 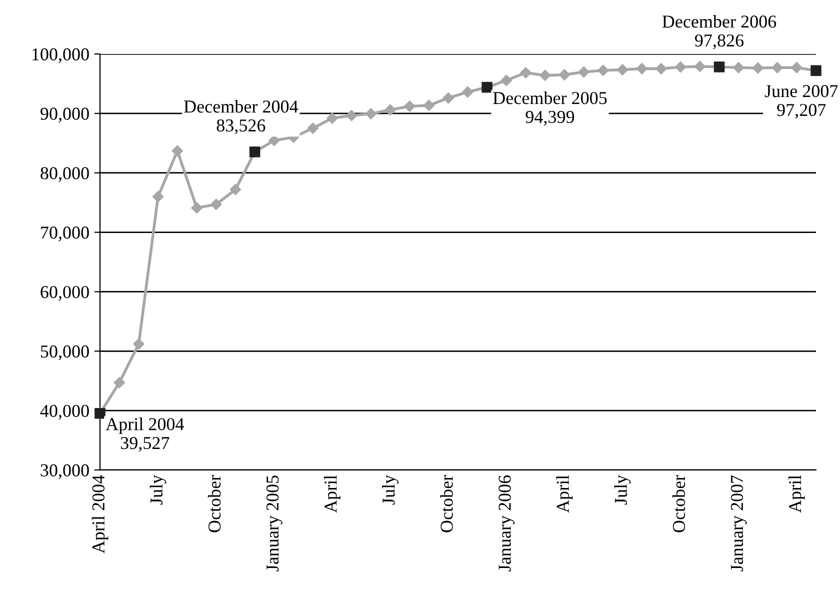 What do you see at coordinates (64, 115) in the screenshot?
I see `y-tick-label: 90,000` at bounding box center [64, 115].